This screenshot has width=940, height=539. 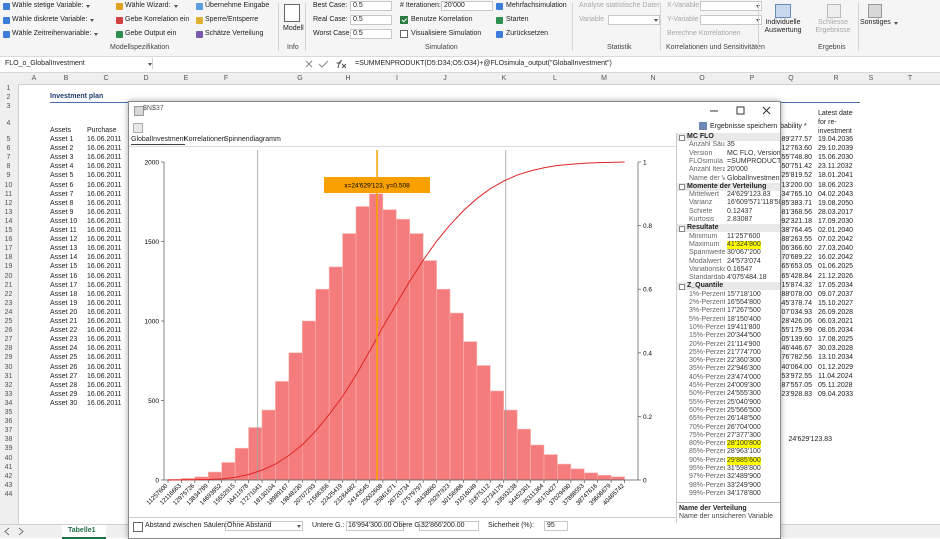 I want to click on stat-label: Minimum, so click(x=703, y=236).